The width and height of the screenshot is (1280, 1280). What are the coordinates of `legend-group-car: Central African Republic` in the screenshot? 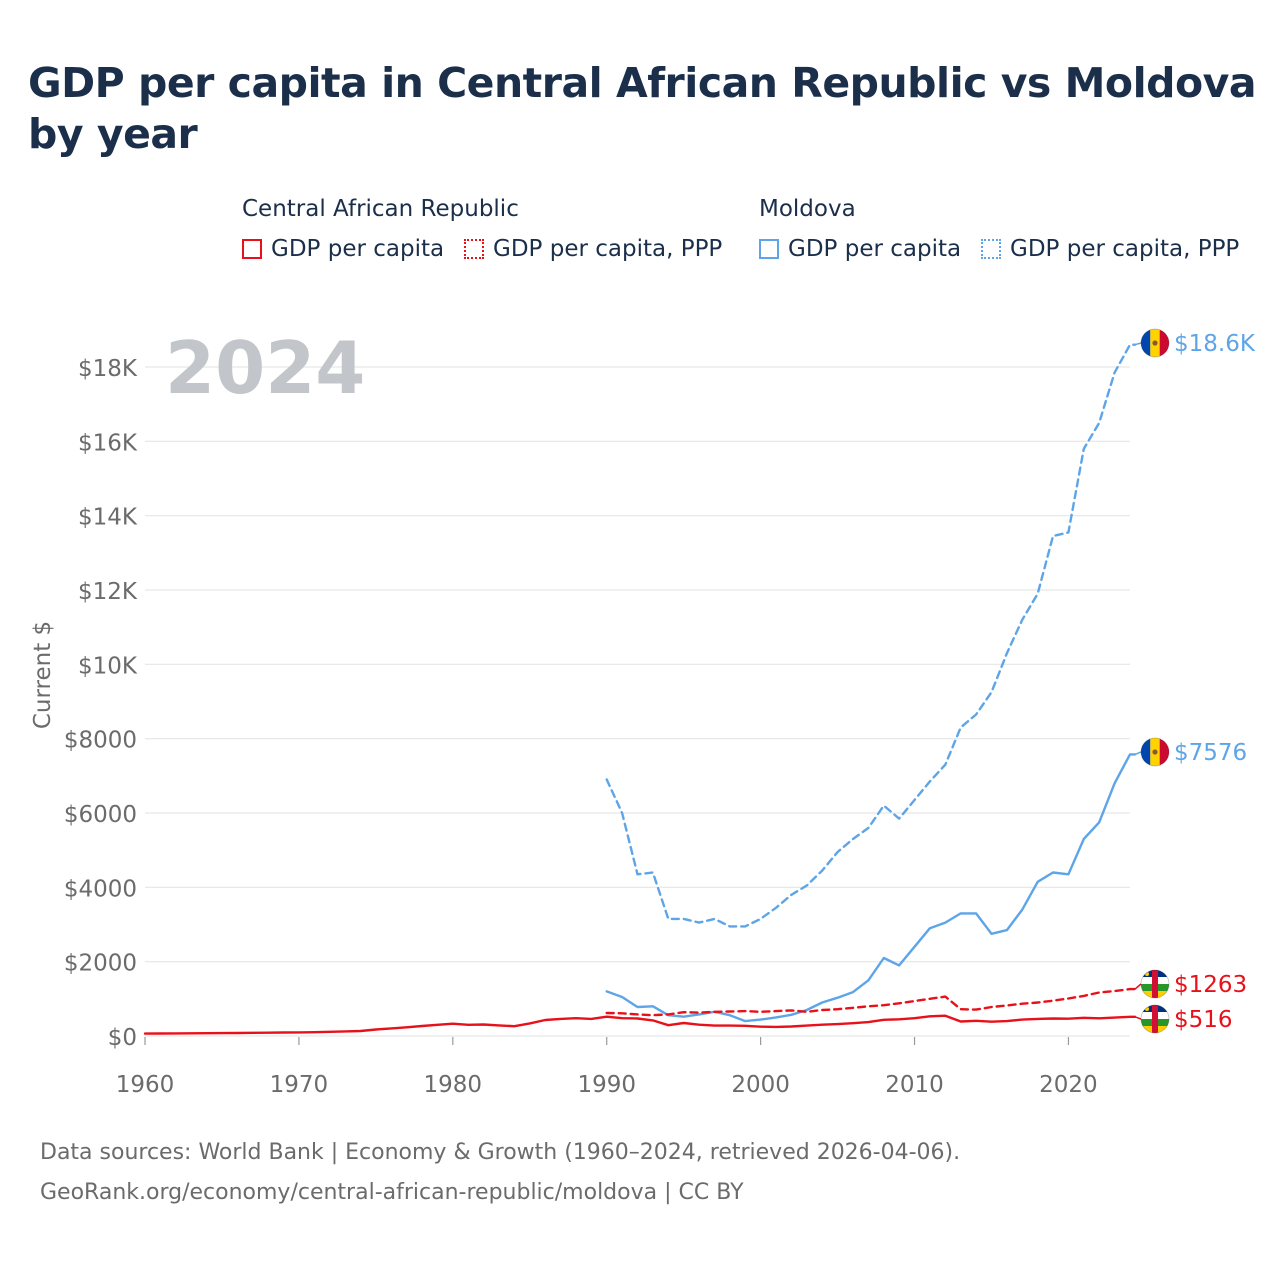 It's located at (380, 209).